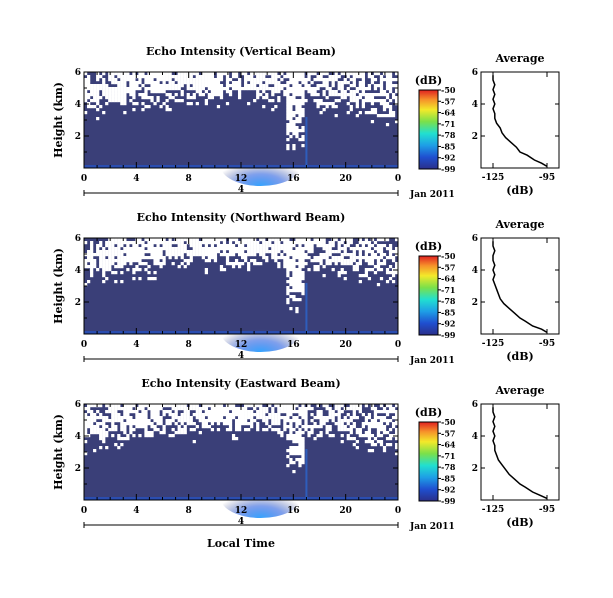 This screenshot has width=613, height=598. What do you see at coordinates (241, 217) in the screenshot?
I see `panel-title: Echo Intensity (Northward Beam)` at bounding box center [241, 217].